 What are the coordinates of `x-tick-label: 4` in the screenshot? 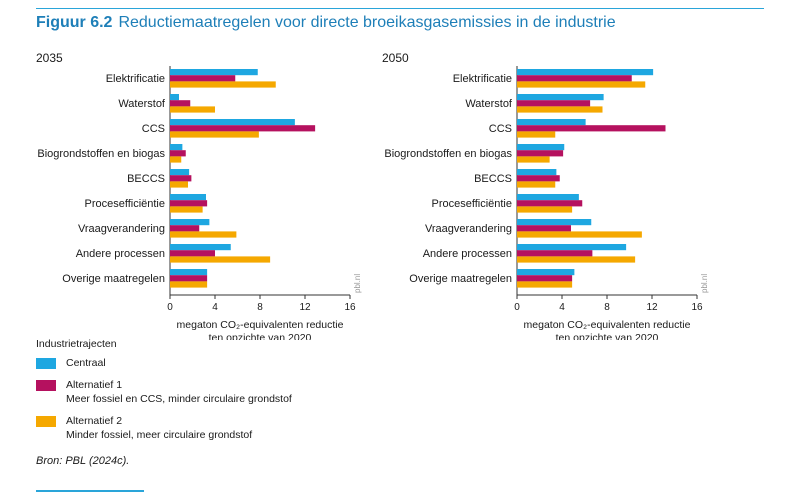 It's located at (562, 307).